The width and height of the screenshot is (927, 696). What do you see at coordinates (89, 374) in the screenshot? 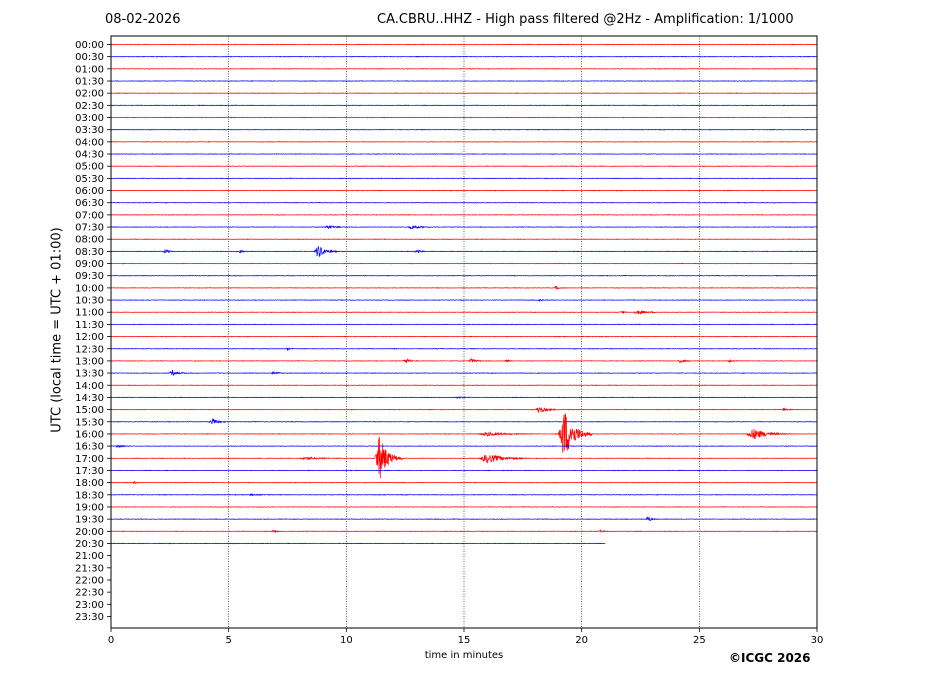
I see `y-tick-label: 13:30` at bounding box center [89, 374].